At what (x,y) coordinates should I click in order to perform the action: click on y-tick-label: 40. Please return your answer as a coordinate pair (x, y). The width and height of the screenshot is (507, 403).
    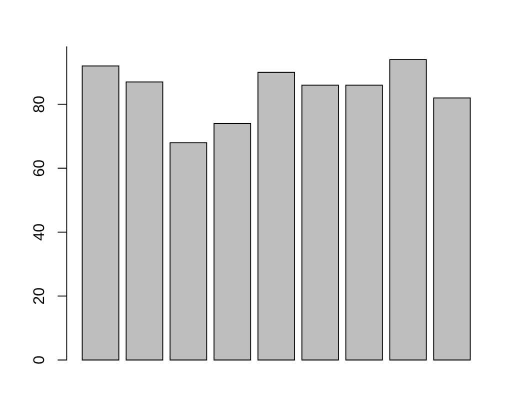
    Looking at the image, I should click on (38, 232).